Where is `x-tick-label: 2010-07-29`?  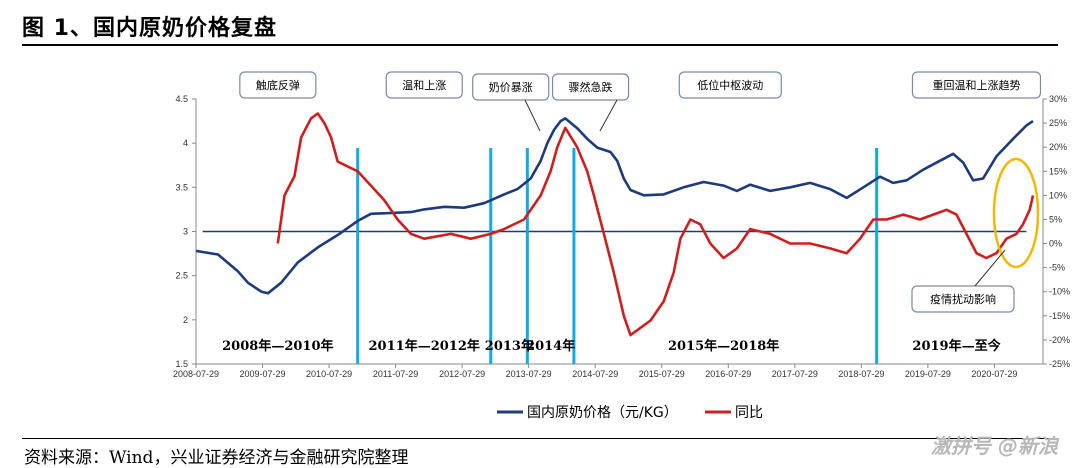
x-tick-label: 2010-07-29 is located at coordinates (329, 374).